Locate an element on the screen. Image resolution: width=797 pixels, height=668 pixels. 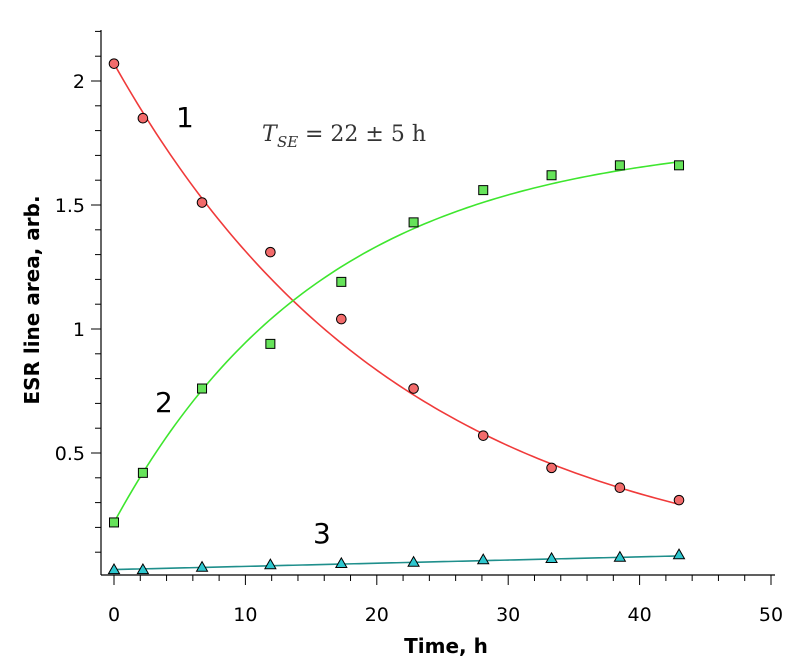
y-tick-label: 1.5 is located at coordinates (70, 206).